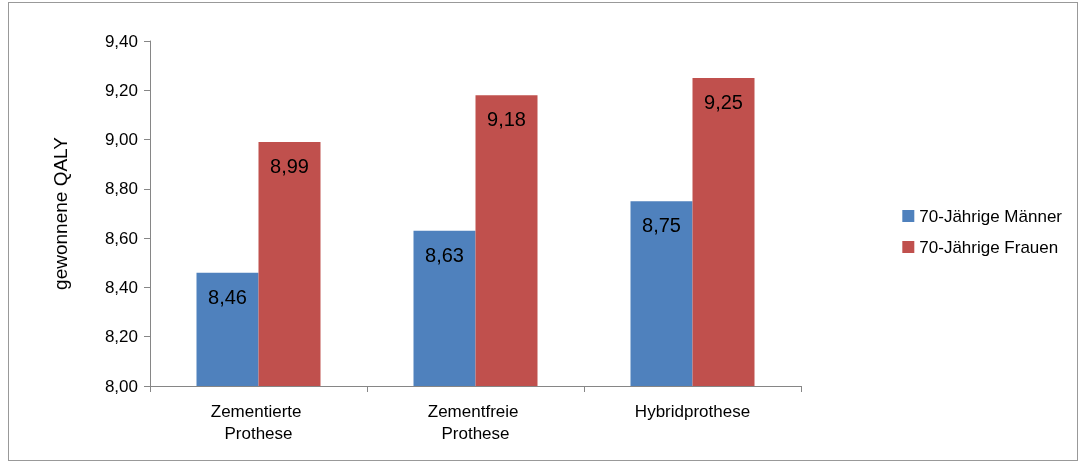 The height and width of the screenshot is (463, 1082). I want to click on y-tick-label: 8,40, so click(121, 287).